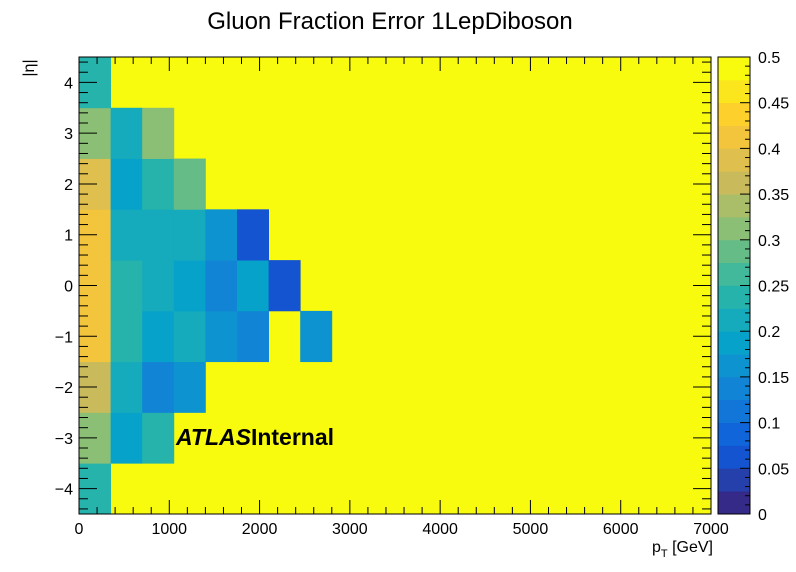  What do you see at coordinates (64, 337) in the screenshot?
I see `y-tick-label: −1` at bounding box center [64, 337].